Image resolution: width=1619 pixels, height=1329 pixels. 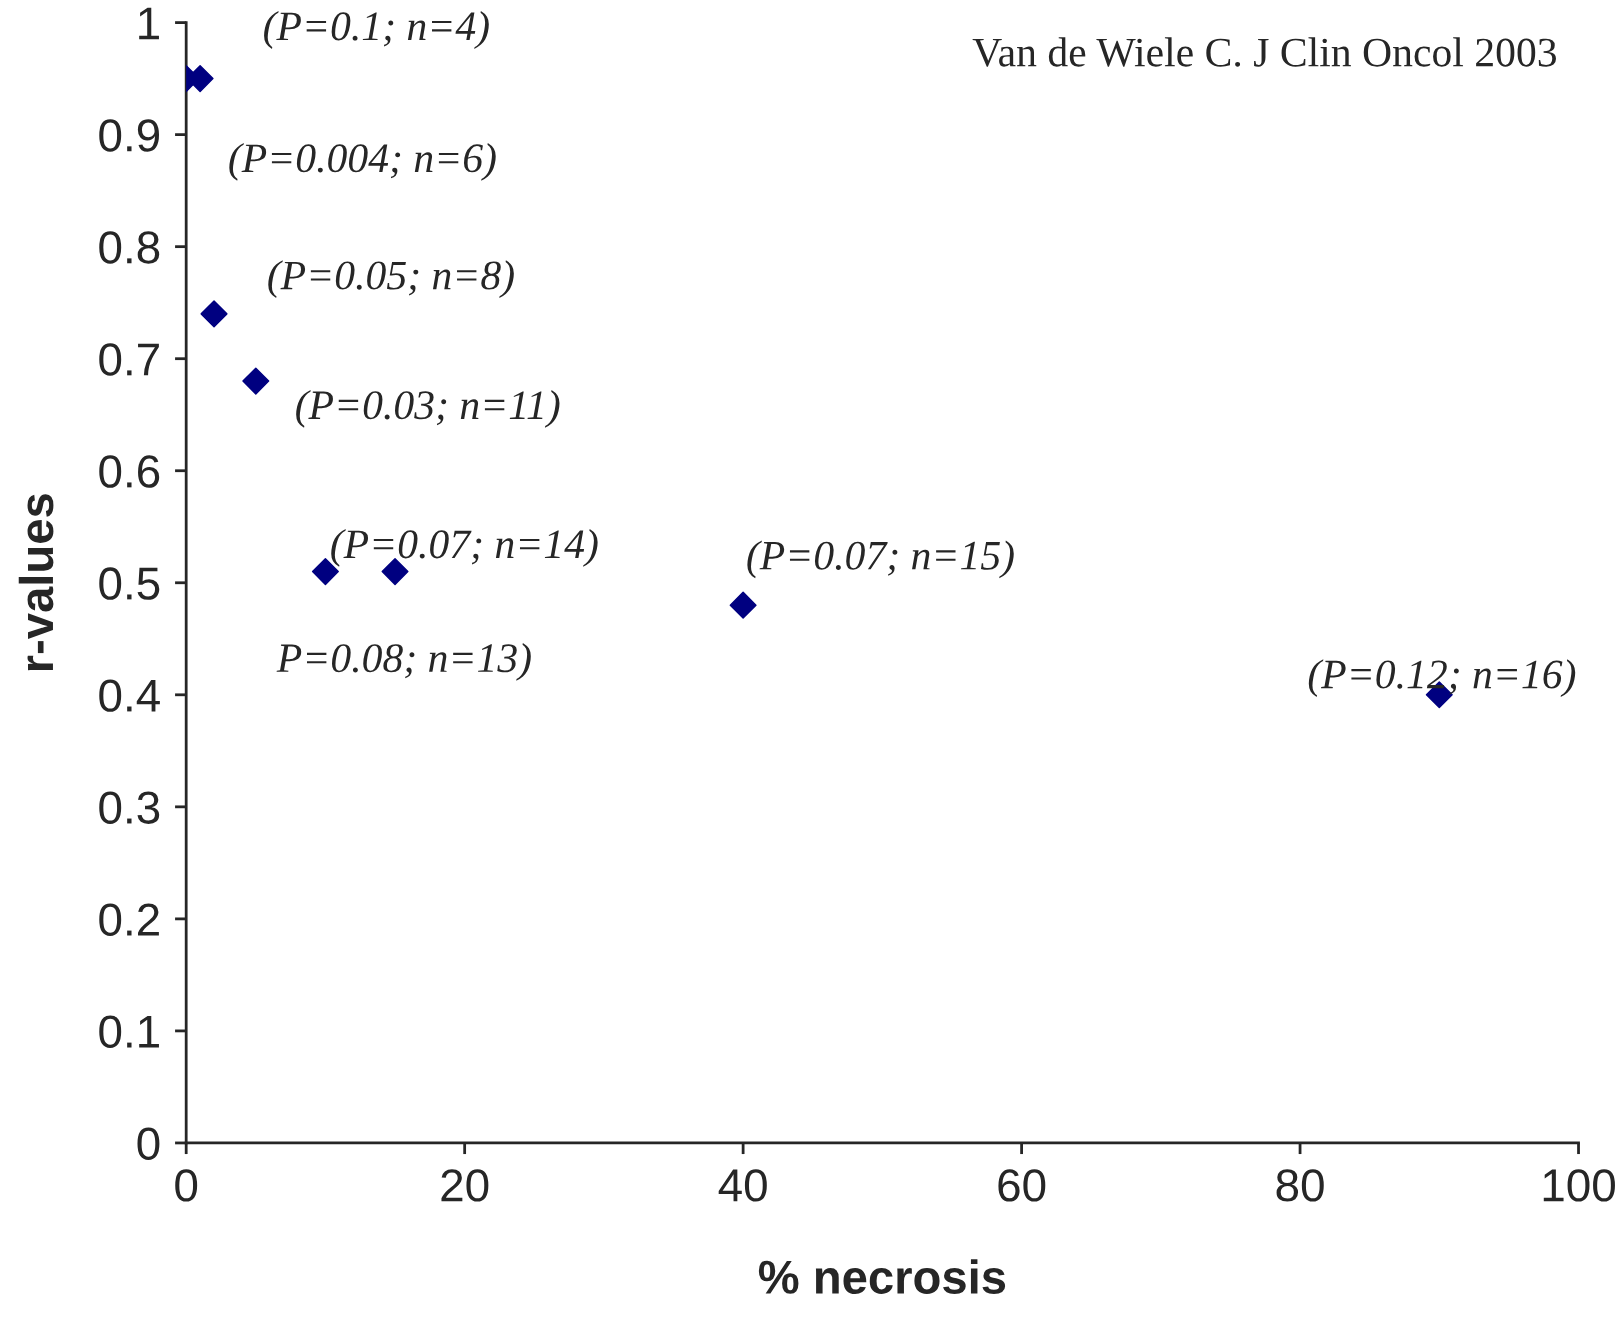 What do you see at coordinates (129, 583) in the screenshot?
I see `y-tick-label: 0.5` at bounding box center [129, 583].